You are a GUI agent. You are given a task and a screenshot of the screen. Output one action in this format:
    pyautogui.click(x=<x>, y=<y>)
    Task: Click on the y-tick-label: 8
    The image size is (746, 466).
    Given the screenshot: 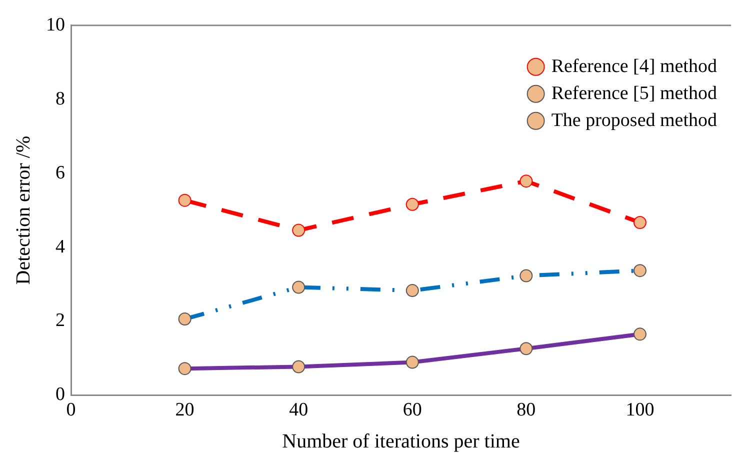 What is the action you would take?
    pyautogui.click(x=60, y=99)
    